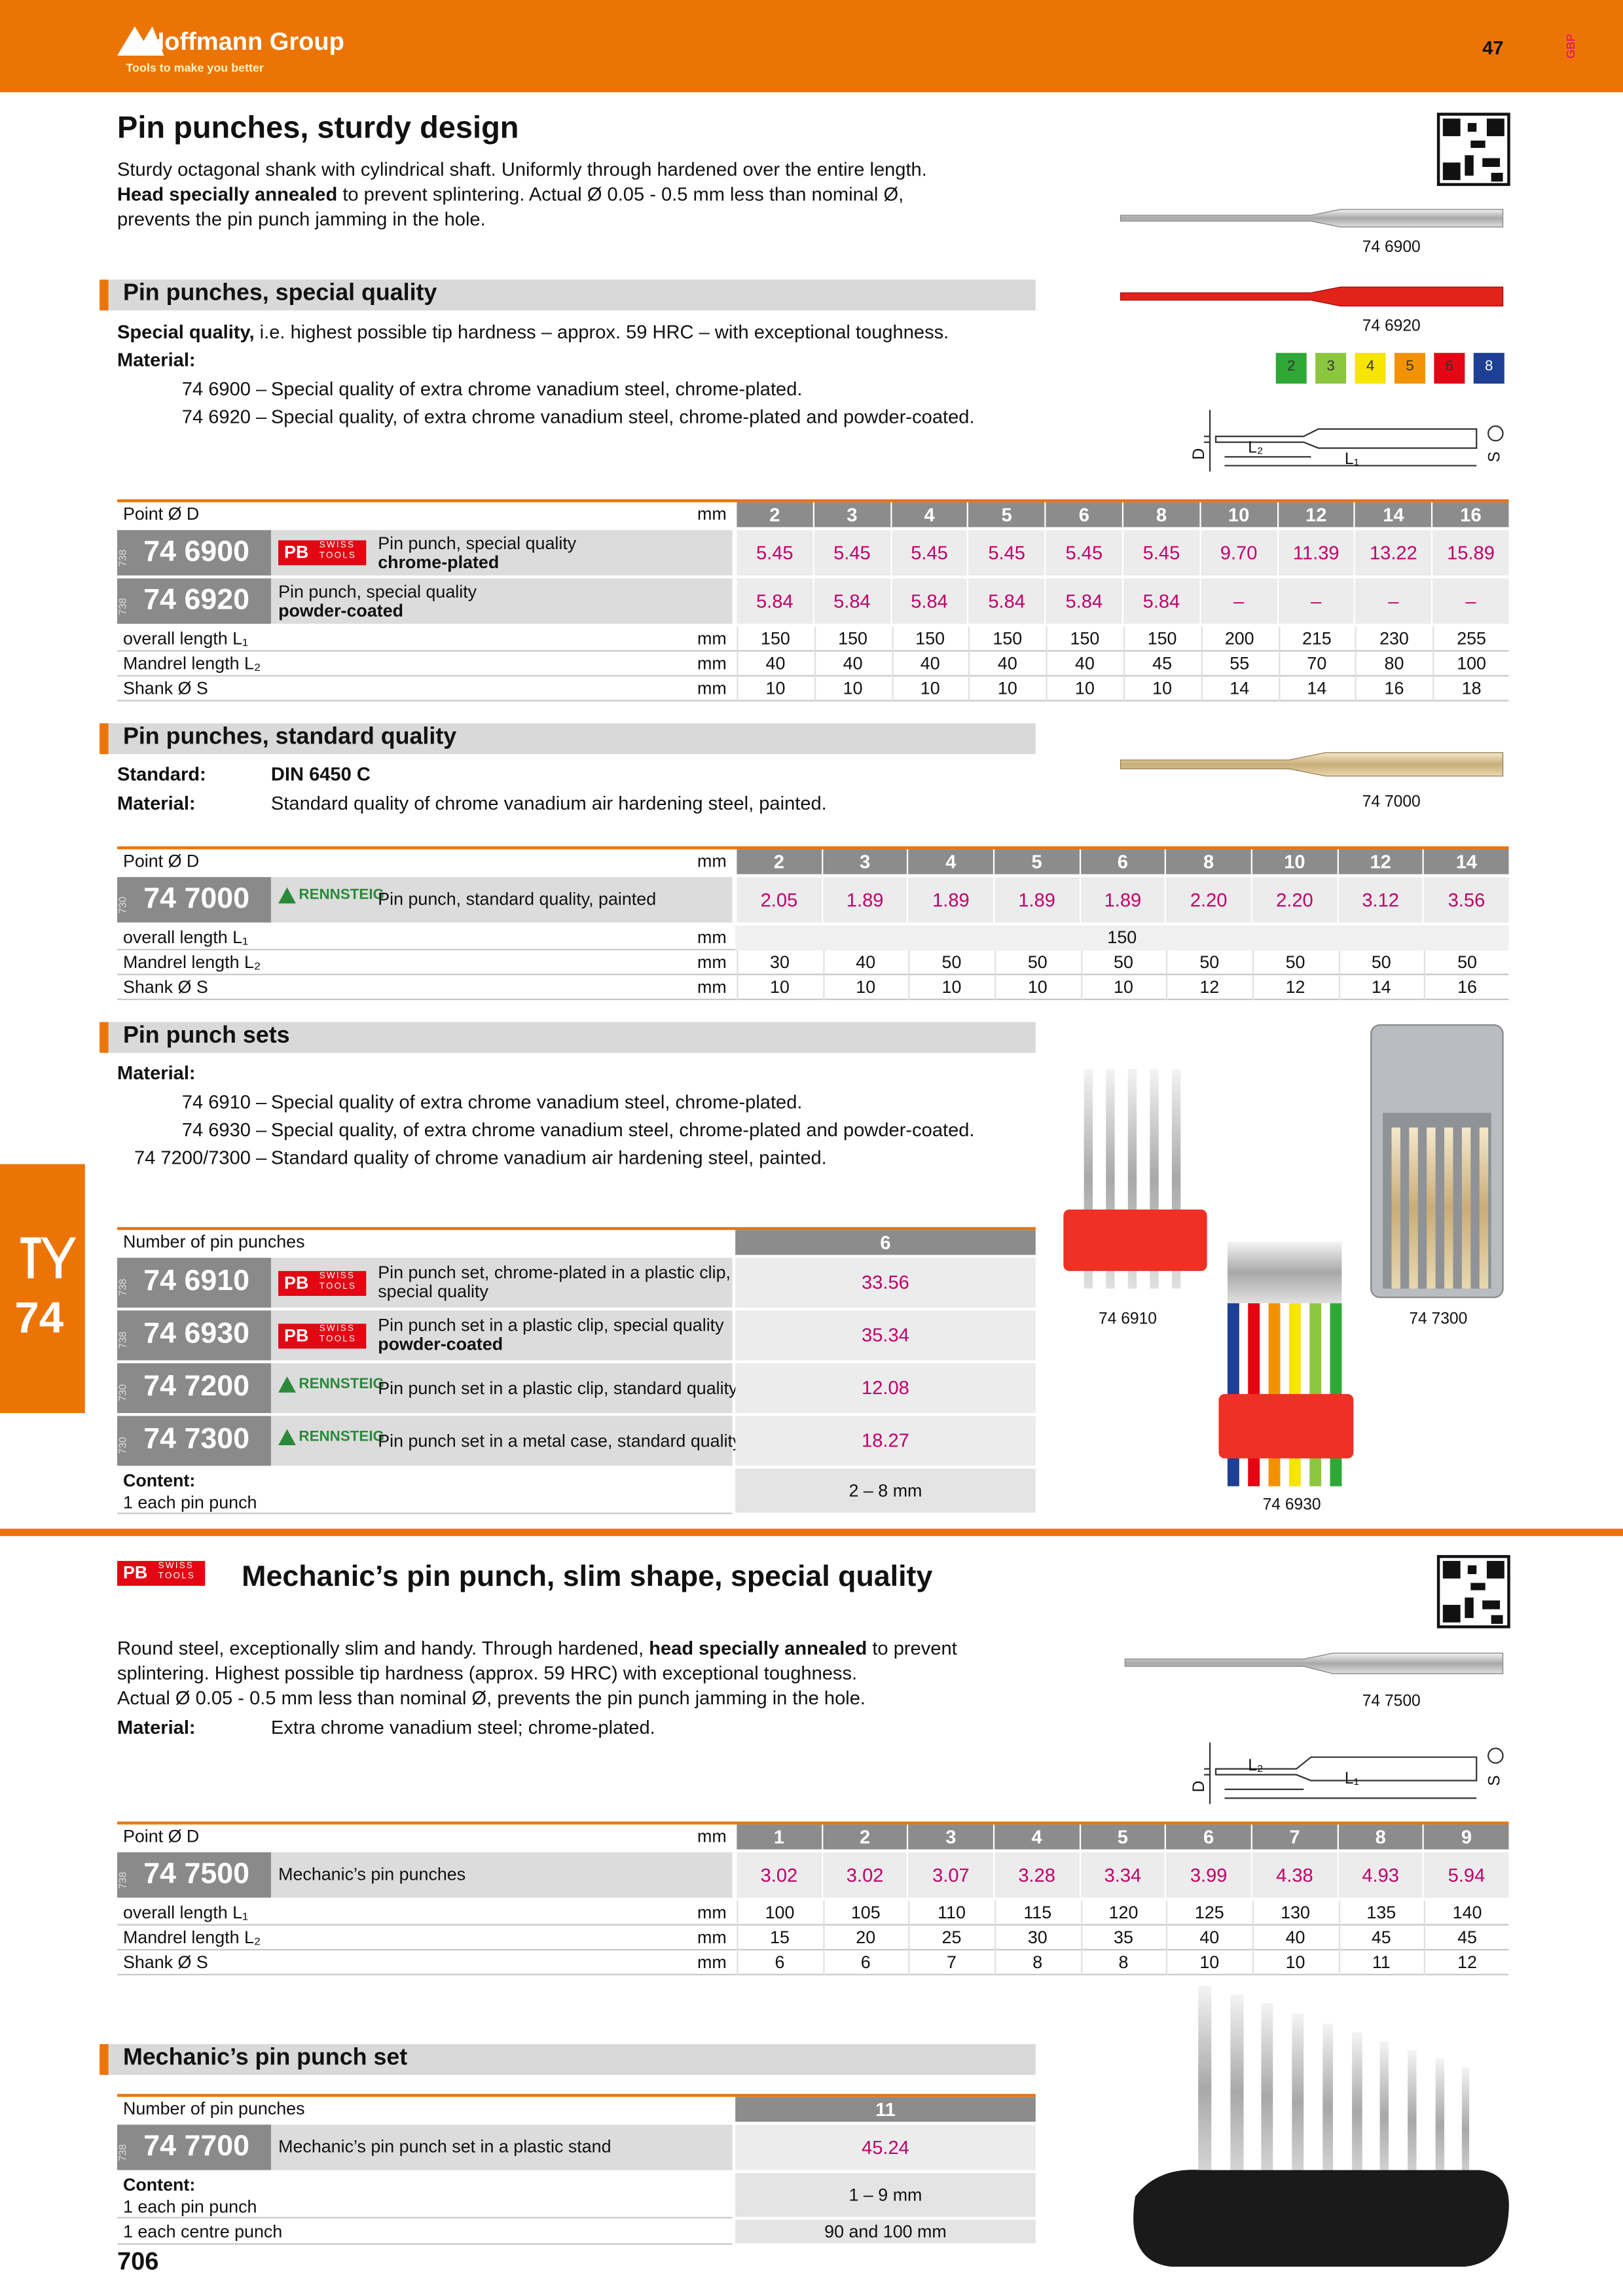  Describe the element at coordinates (372, 1874) in the screenshot. I see `description: Mechanic’s pin punches` at that location.